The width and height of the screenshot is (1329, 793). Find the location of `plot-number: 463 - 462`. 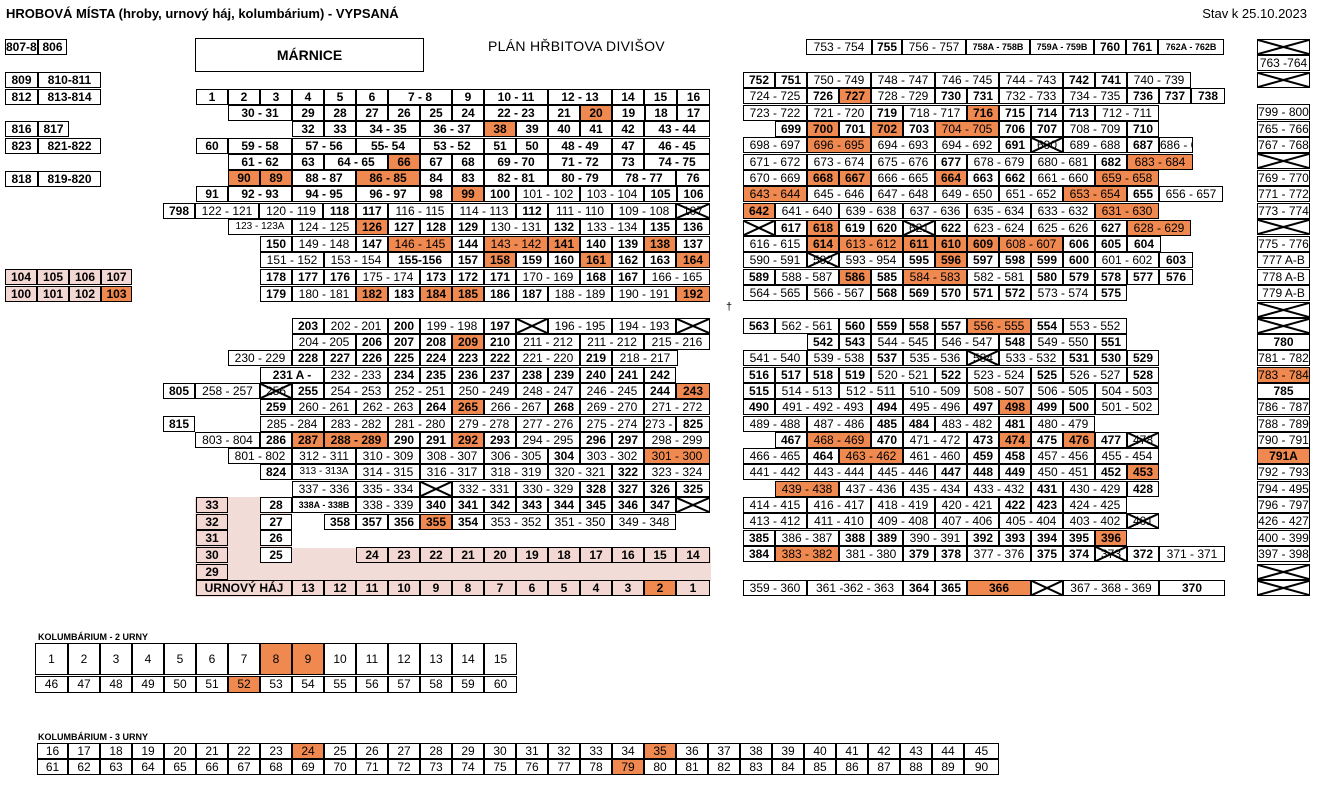

plot-number: 463 - 462 is located at coordinates (871, 456).